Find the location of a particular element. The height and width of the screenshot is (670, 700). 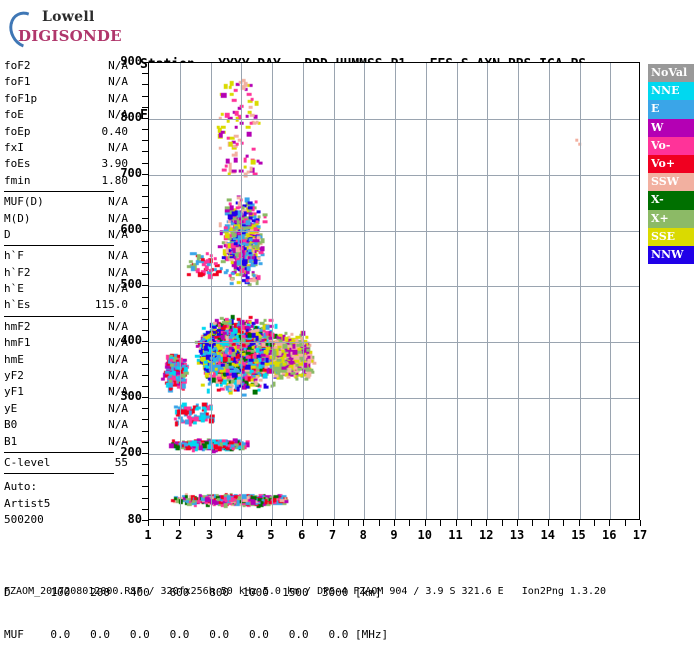

legend-item-w: W is located at coordinates (671, 127).